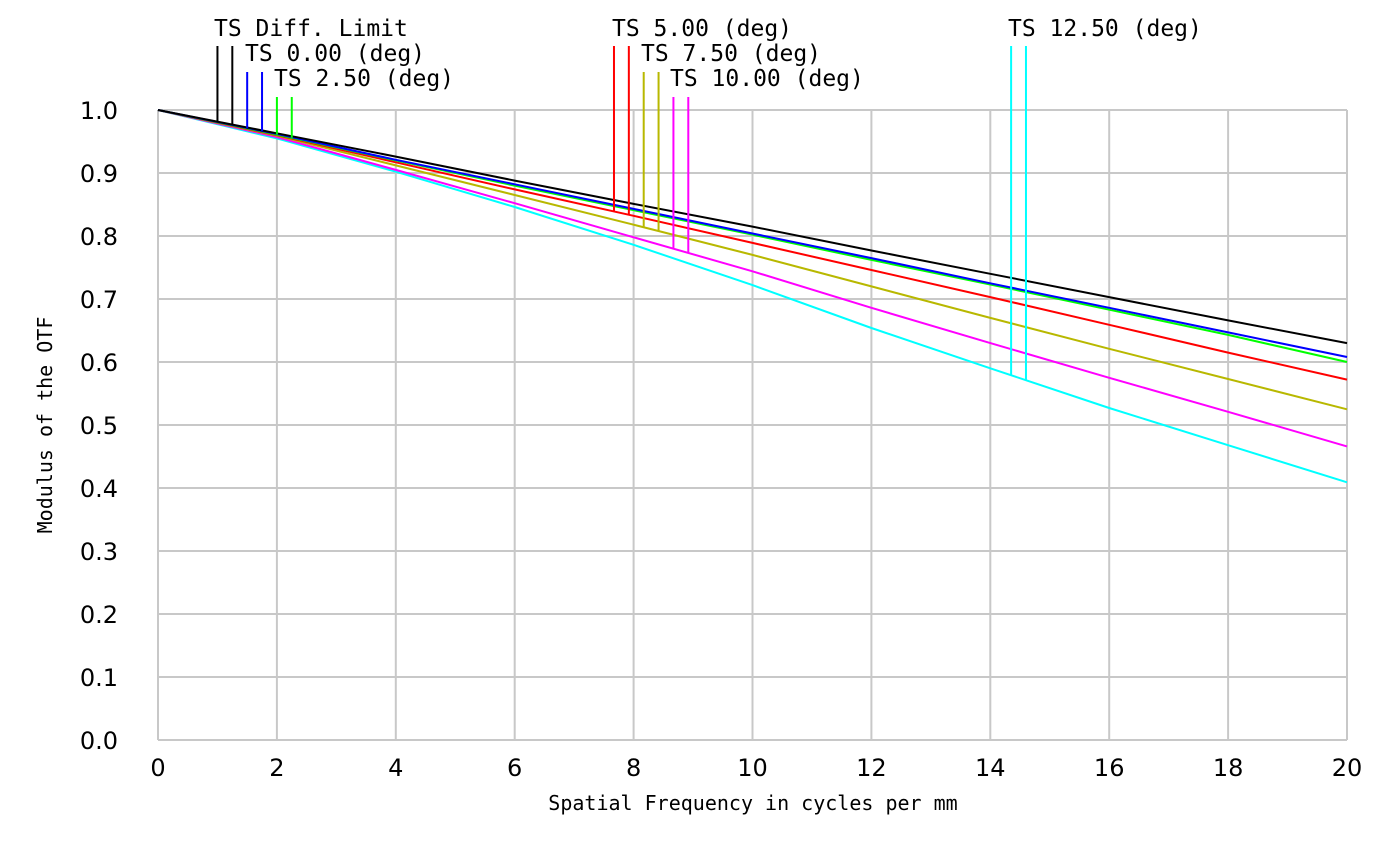  What do you see at coordinates (767, 79) in the screenshot?
I see `legend-label: TS 10.00 (deg)` at bounding box center [767, 79].